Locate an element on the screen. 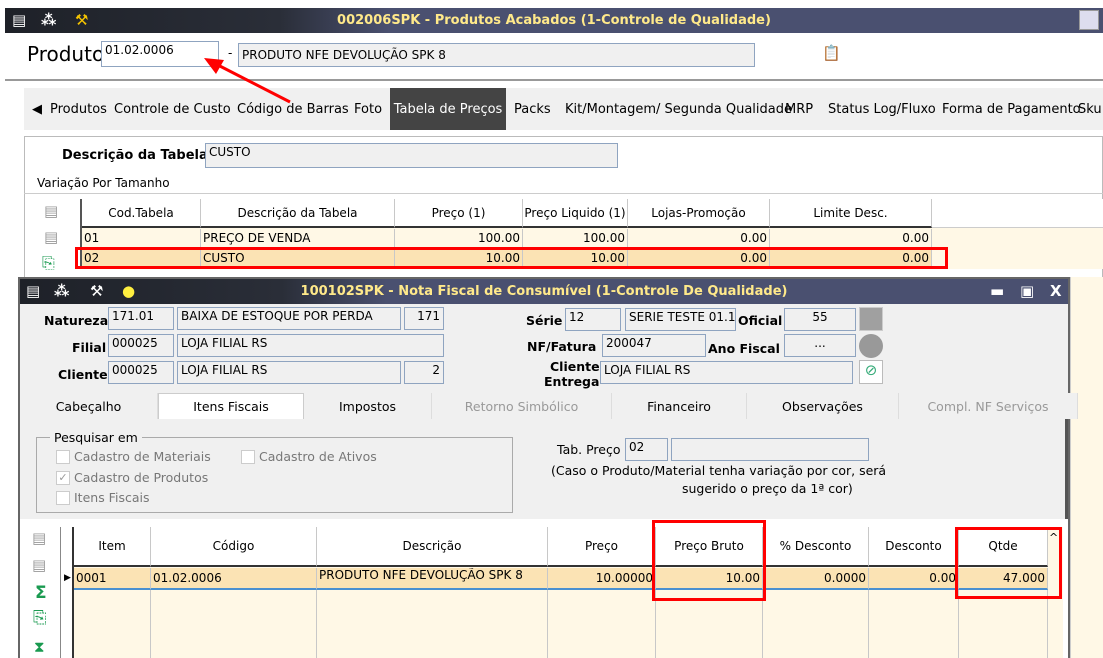 Image resolution: width=1103 pixels, height=658 pixels. filter-icon: ⧗ is located at coordinates (39, 647).